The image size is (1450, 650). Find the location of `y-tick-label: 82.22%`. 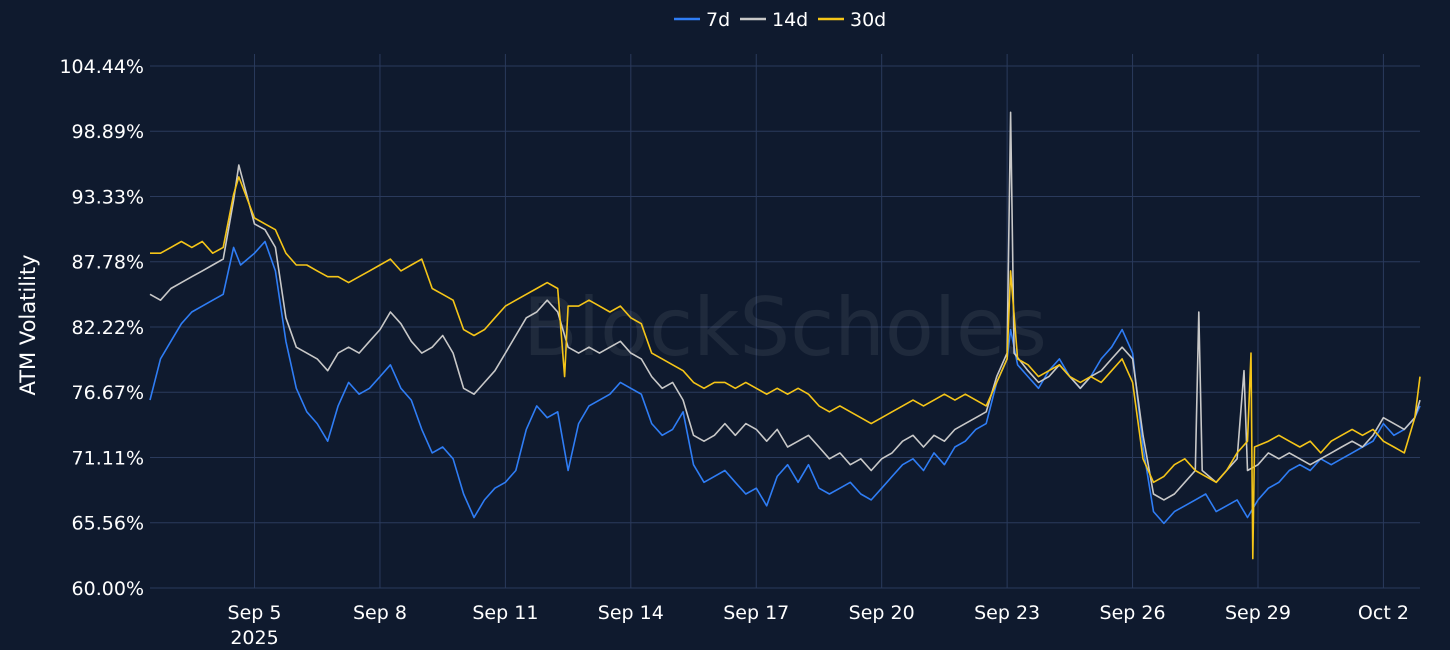

y-tick-label: 82.22% is located at coordinates (108, 328).